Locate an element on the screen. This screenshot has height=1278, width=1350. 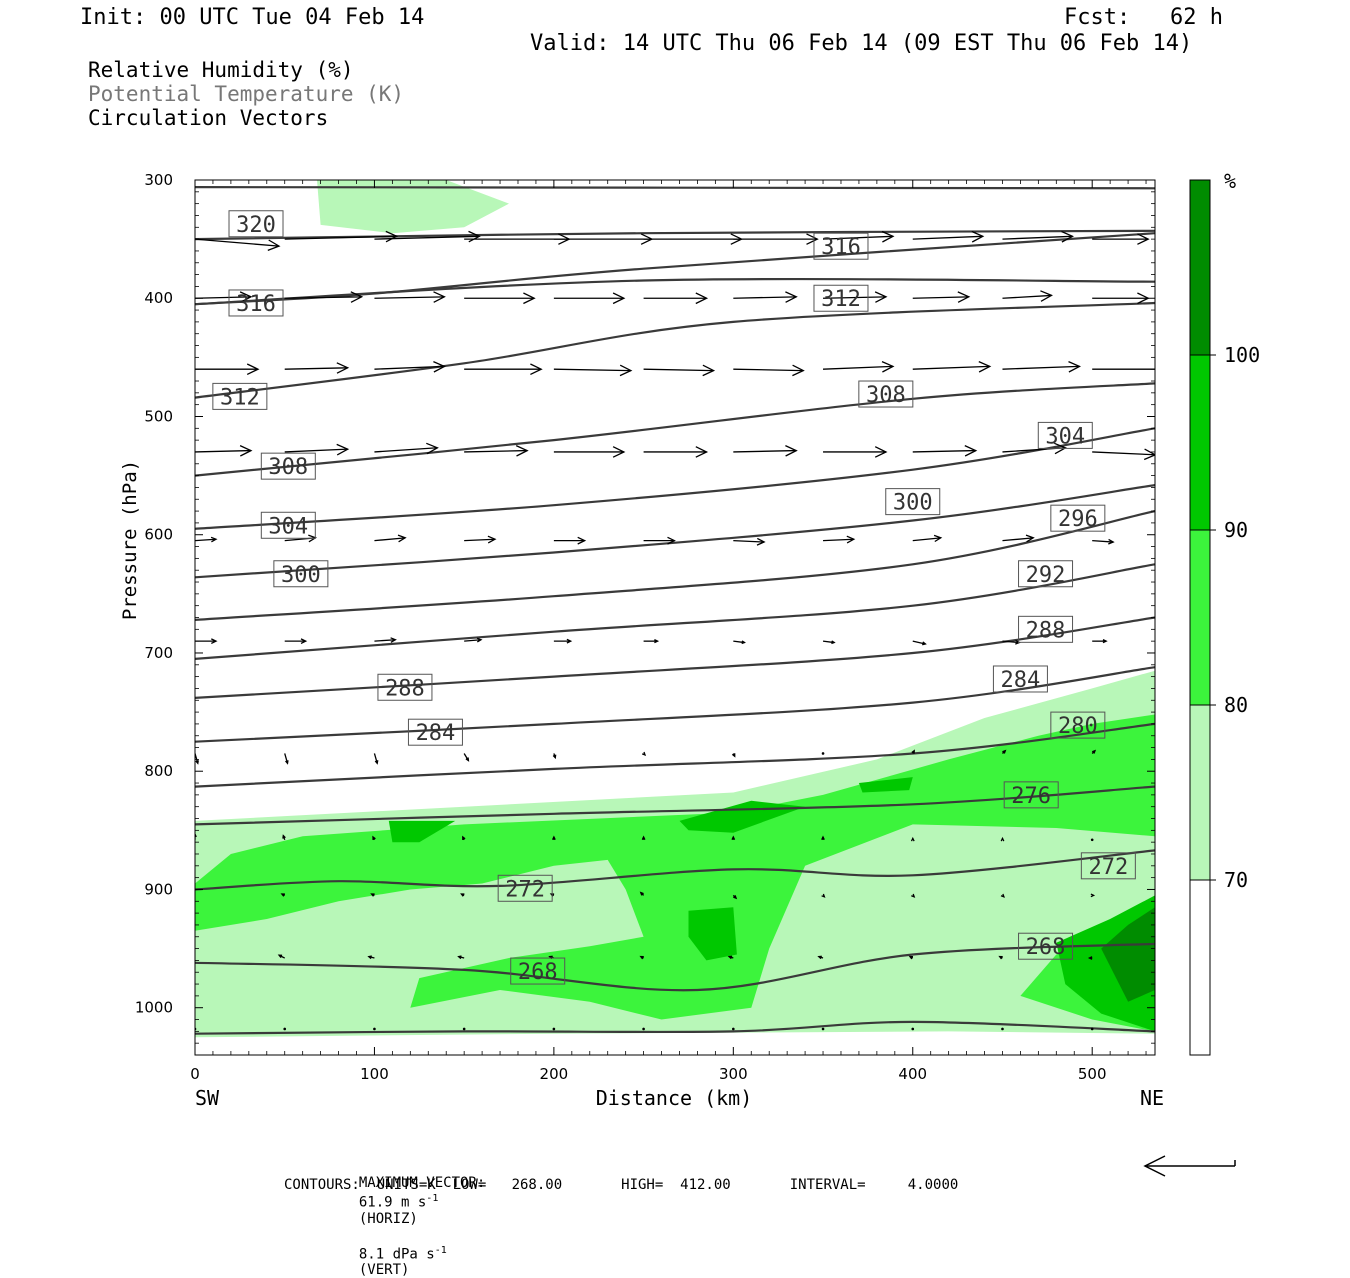
label-text: 268 is located at coordinates (1046, 947).